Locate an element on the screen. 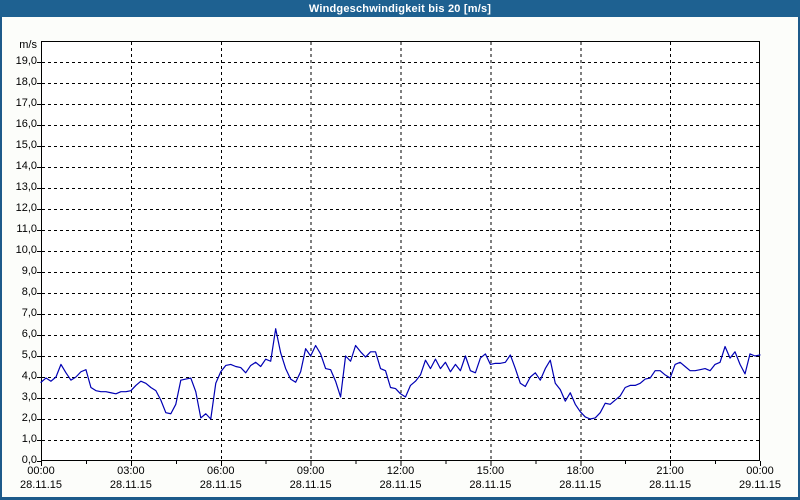 Image resolution: width=800 pixels, height=500 pixels. y-axis-label: 18,0 is located at coordinates (26, 82).